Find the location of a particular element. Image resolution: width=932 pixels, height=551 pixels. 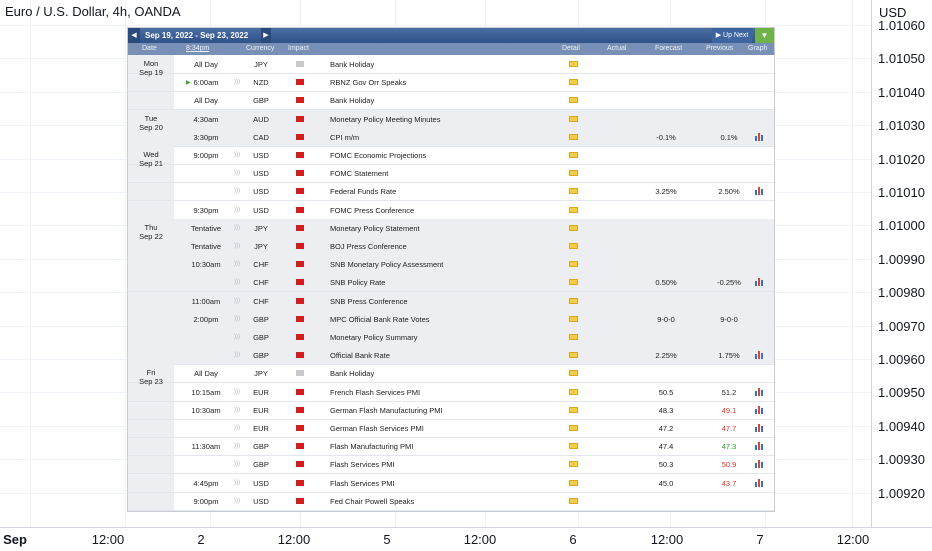

up-next-button: ▶ Up Next is located at coordinates (732, 35).